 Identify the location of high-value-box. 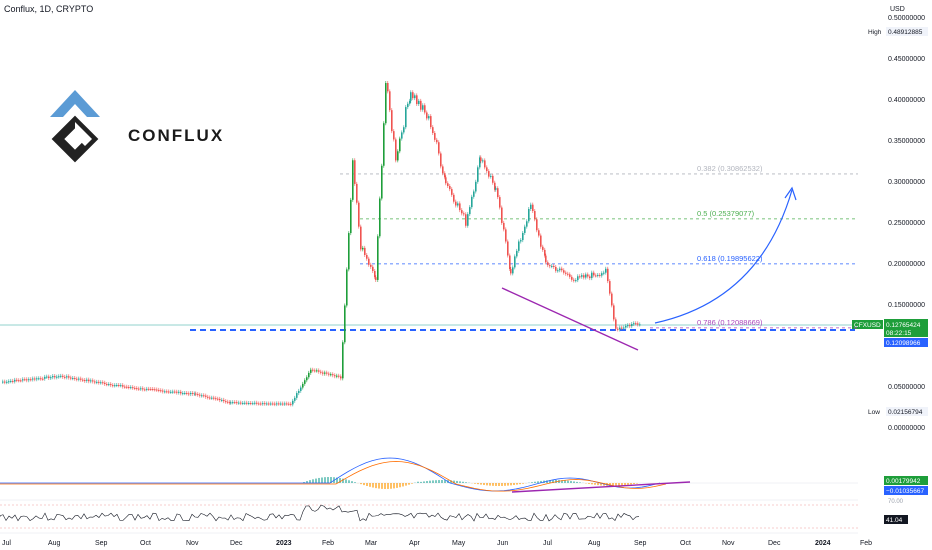
(907, 31).